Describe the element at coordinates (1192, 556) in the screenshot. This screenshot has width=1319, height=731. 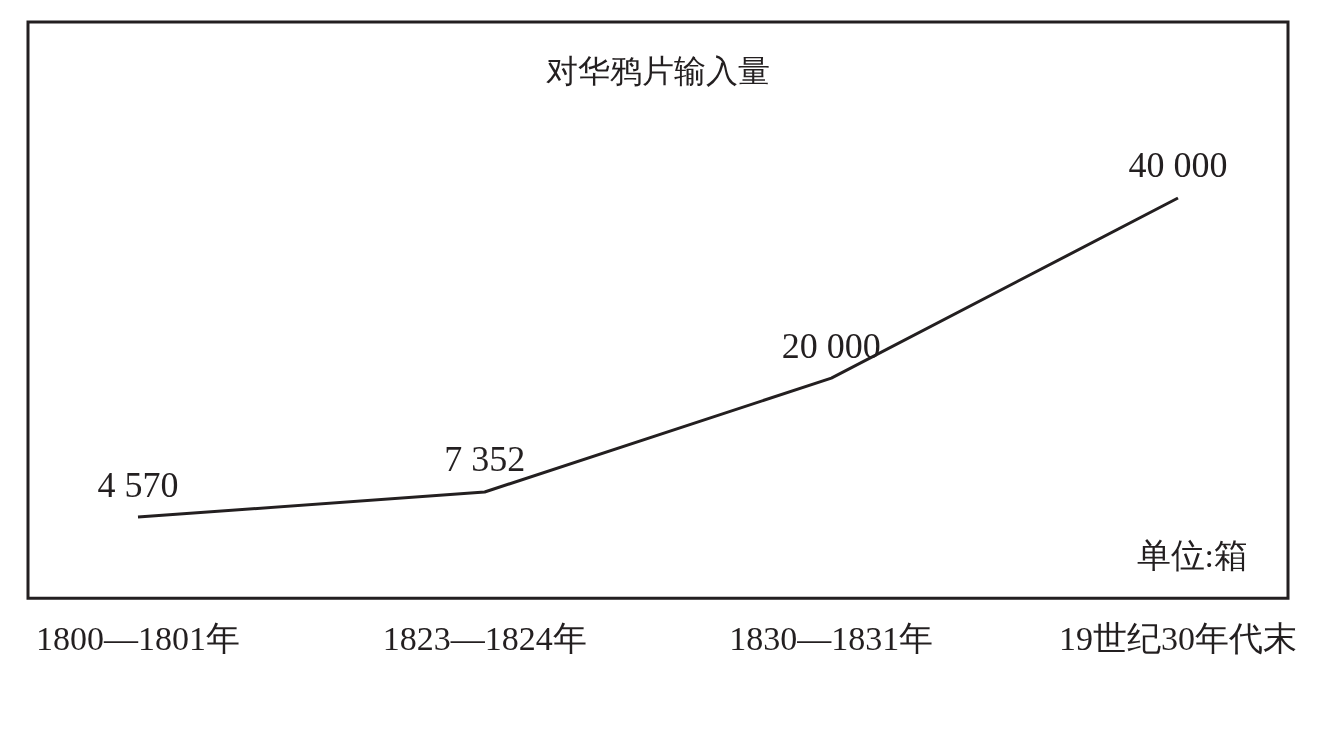
I see `text: 单位:箱` at that location.